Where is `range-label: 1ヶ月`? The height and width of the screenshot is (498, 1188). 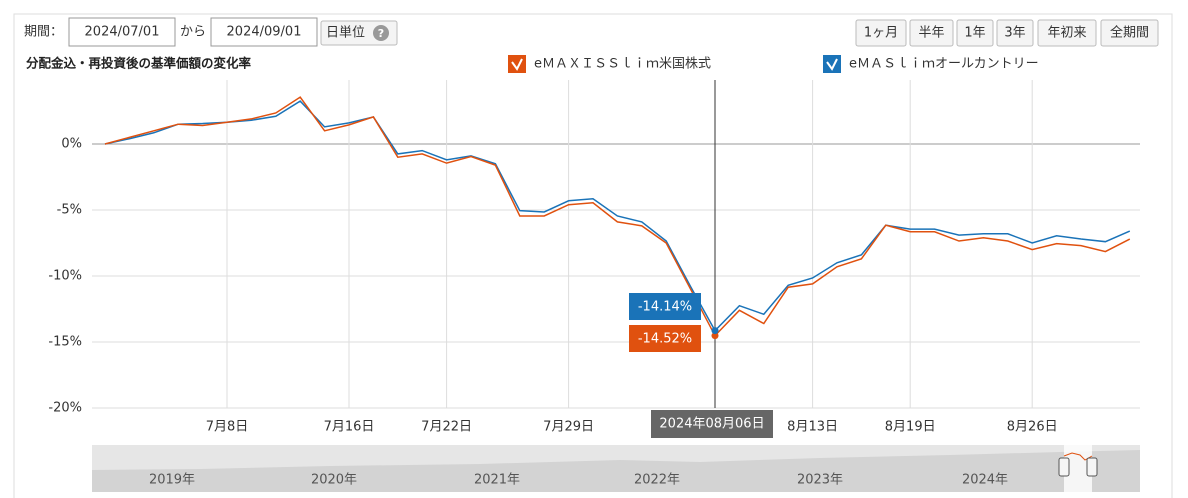 range-label: 1ヶ月 is located at coordinates (881, 33).